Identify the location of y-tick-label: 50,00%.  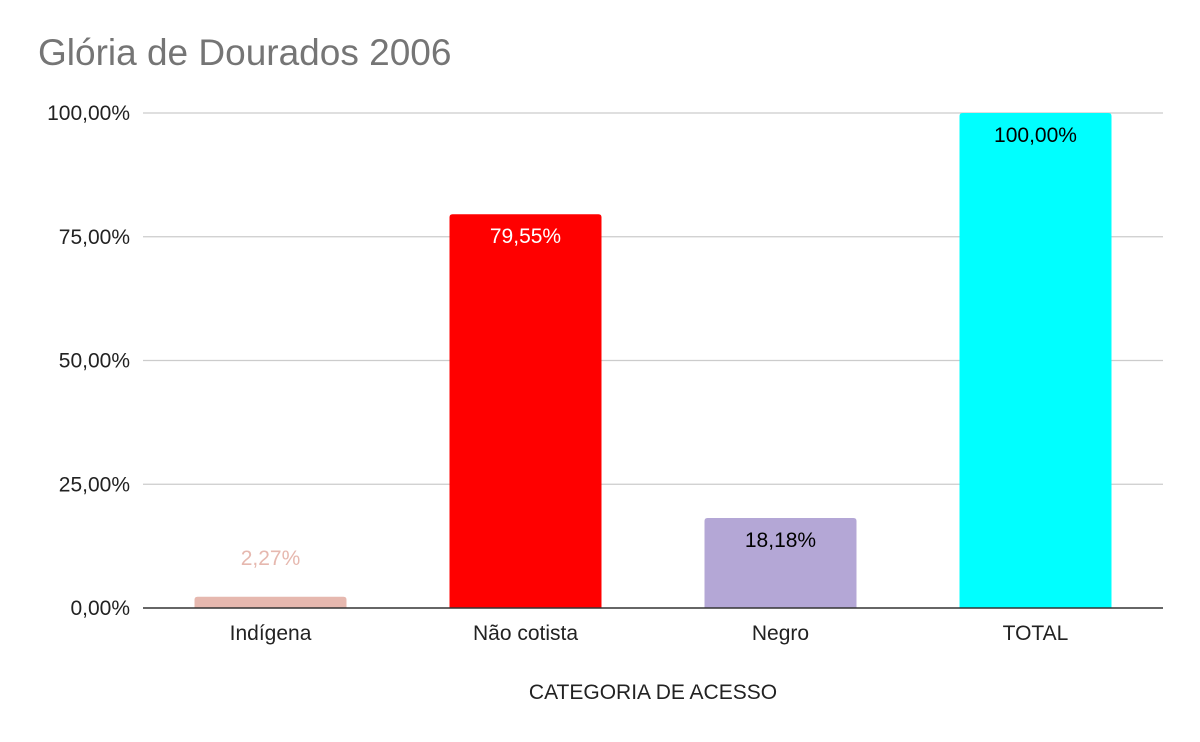
(94, 361).